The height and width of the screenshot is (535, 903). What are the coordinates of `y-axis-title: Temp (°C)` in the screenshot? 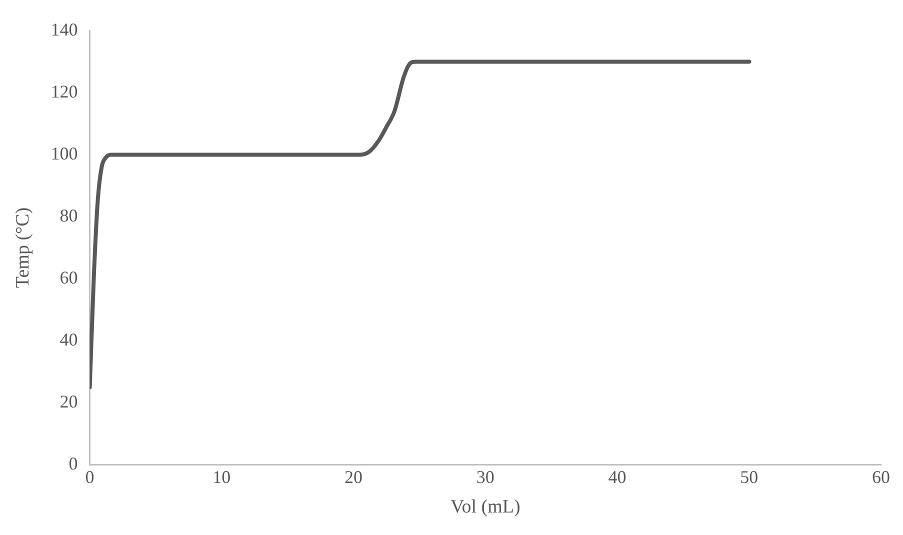 It's located at (23, 247).